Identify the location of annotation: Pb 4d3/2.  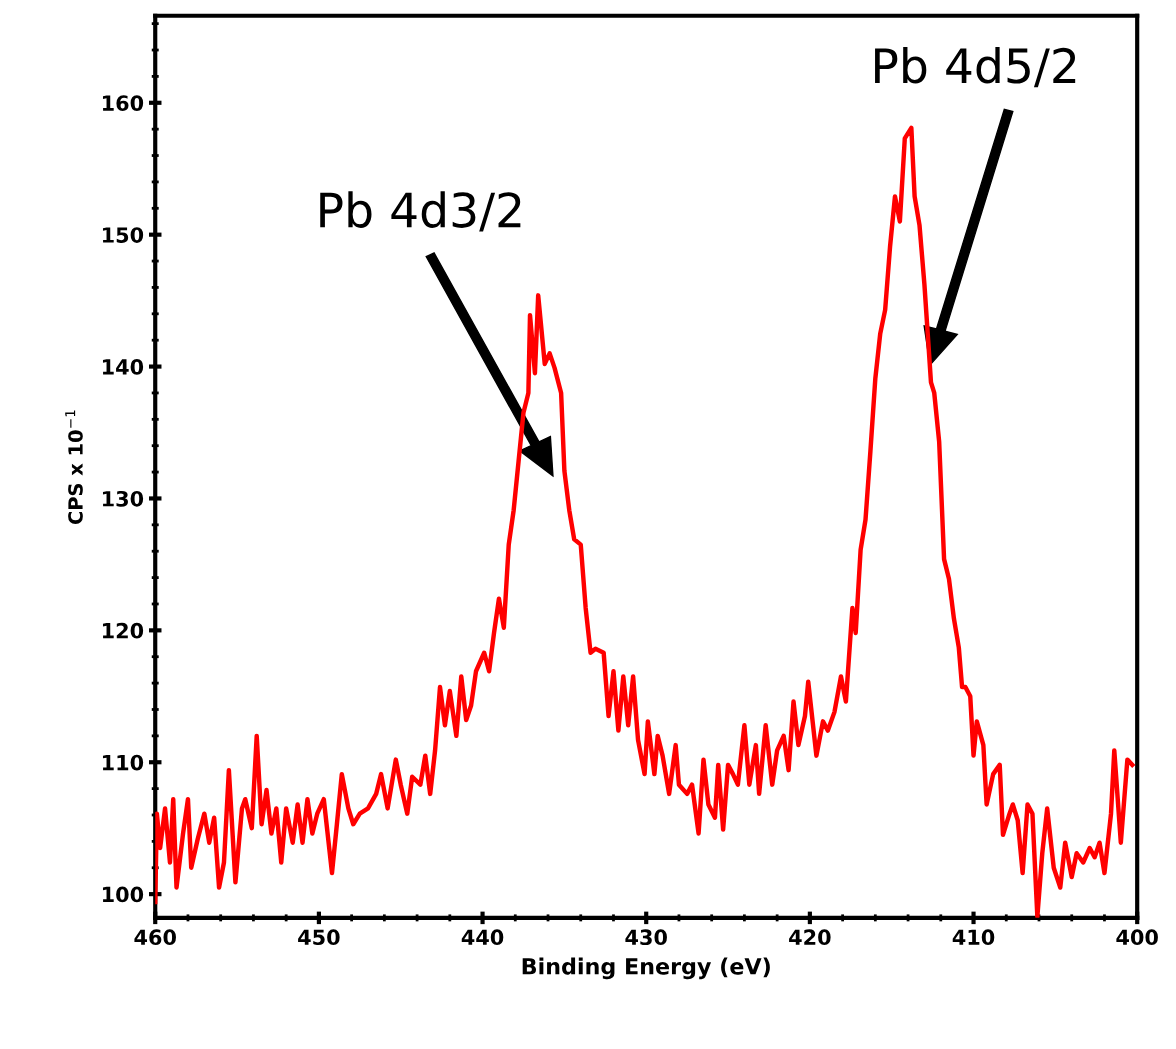
(420, 211).